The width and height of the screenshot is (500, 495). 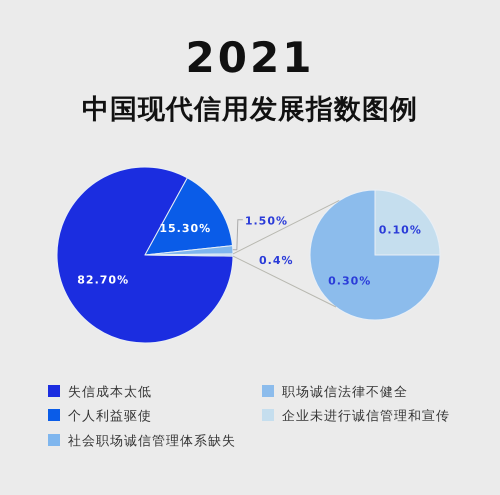 I want to click on data-label: 82.70%, so click(x=103, y=279).